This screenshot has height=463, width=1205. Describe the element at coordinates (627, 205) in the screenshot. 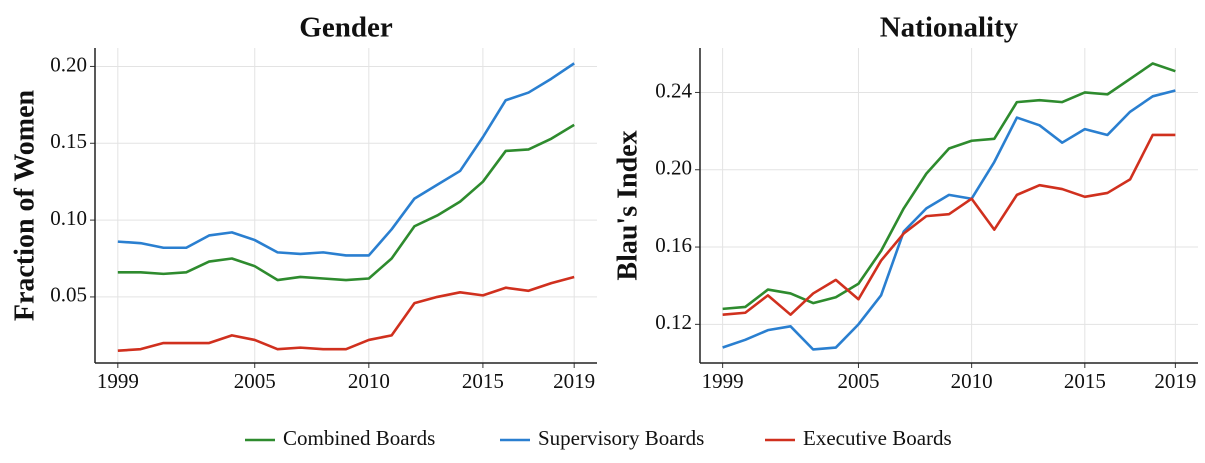

I see `y-axis-title: Blau's Index` at that location.